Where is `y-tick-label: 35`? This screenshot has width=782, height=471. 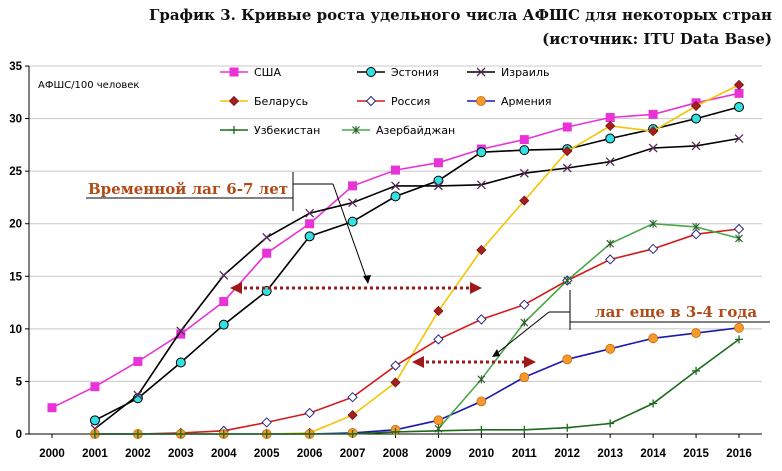
y-tick-label: 35 is located at coordinates (15, 67).